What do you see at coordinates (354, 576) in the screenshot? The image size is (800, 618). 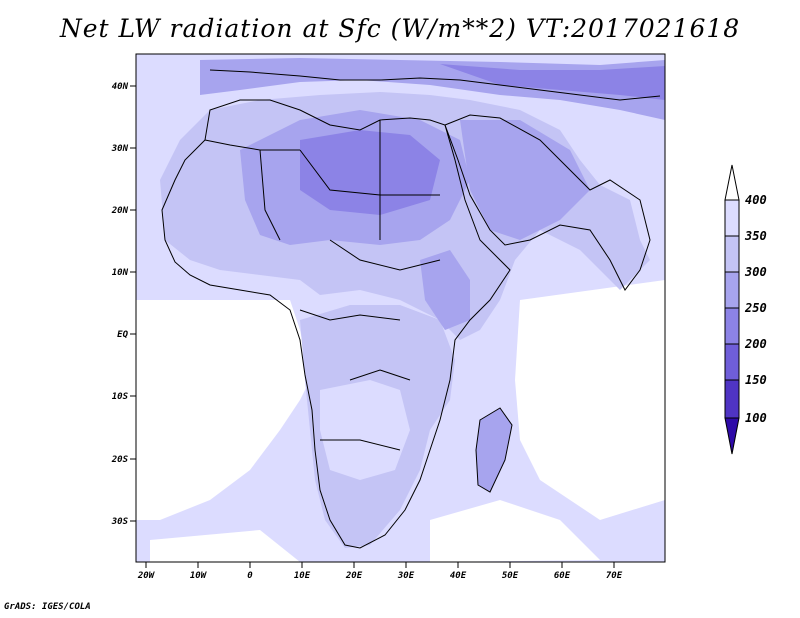 I see `lon-tick-label: 20E` at bounding box center [354, 576].